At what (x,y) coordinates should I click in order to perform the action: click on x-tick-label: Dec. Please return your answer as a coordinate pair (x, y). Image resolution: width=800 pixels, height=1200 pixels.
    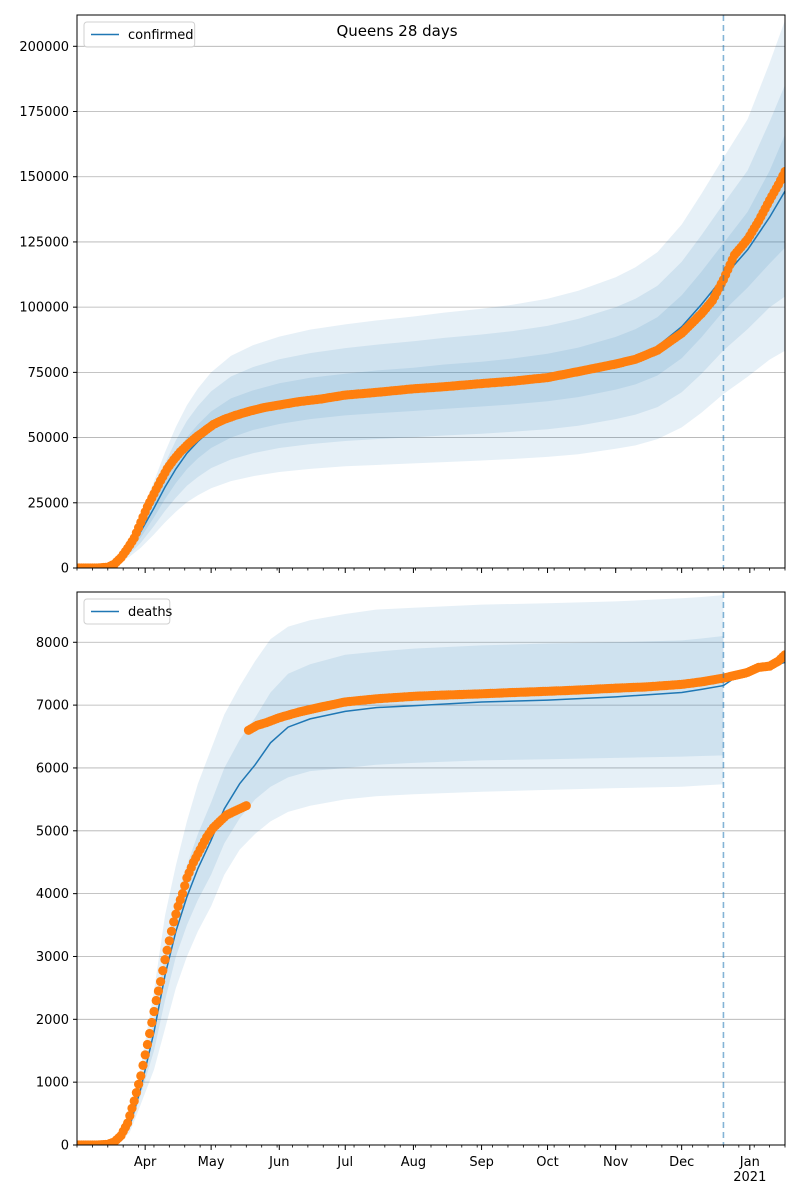
    Looking at the image, I should click on (681, 1162).